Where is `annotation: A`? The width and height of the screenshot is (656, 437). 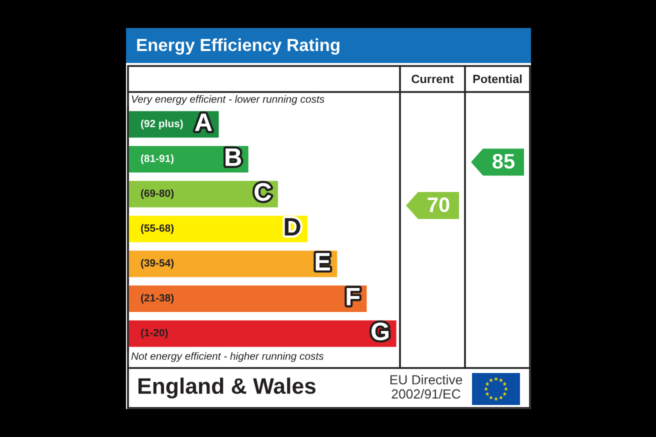 annotation: A is located at coordinates (203, 122).